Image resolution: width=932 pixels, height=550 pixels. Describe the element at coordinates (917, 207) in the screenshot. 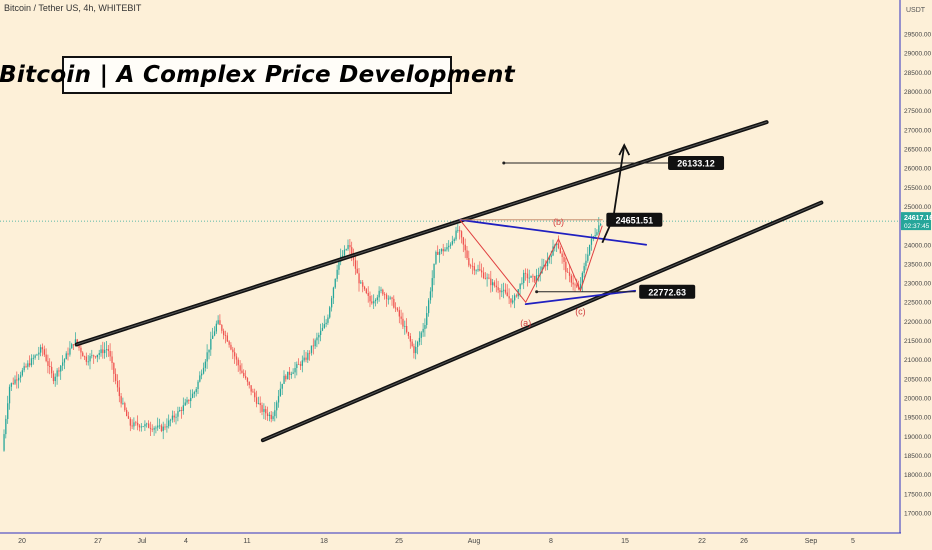

I see `price-tick-label: 25000.00` at that location.